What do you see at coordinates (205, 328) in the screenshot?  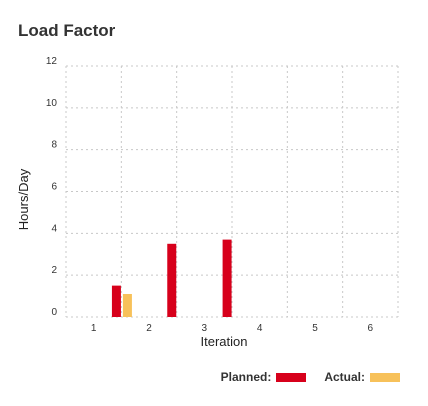 I see `x-tick-label-2: 3` at bounding box center [205, 328].